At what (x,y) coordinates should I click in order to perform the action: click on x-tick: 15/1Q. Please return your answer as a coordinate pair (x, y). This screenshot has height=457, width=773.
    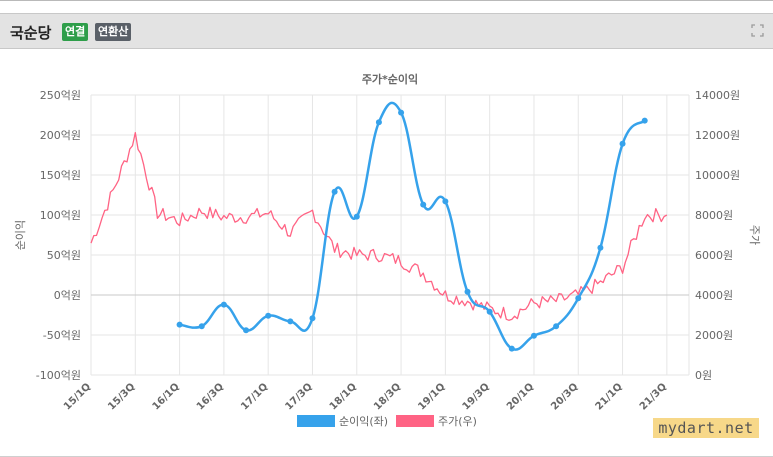
    Looking at the image, I should click on (77, 396).